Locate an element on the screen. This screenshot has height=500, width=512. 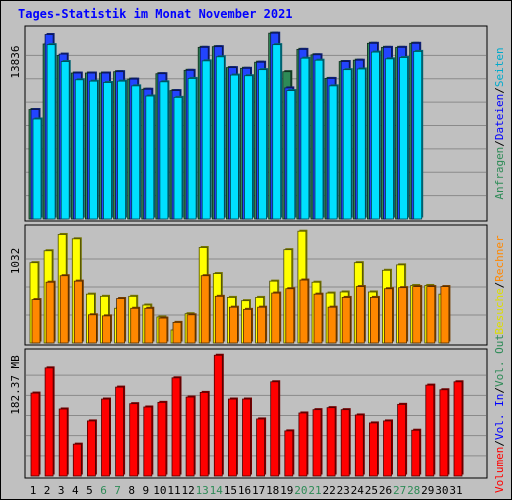
panel-top-legend: Anfragen/Dateien/Seiten is located at coordinates (499, 123).